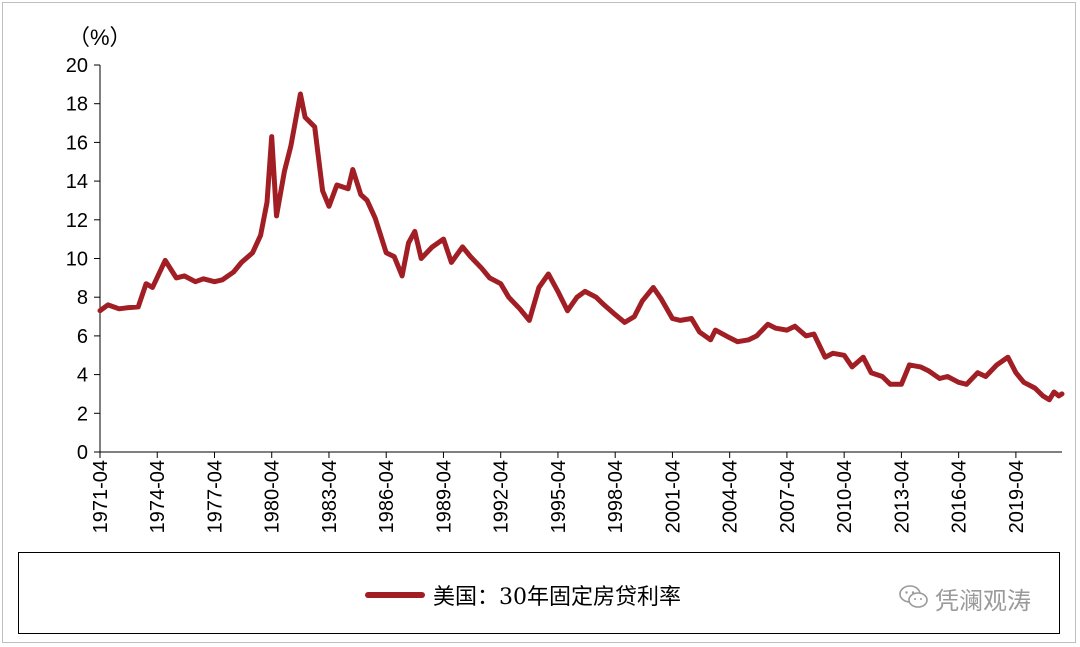  I want to click on y-tick-label: 2, so click(82, 414).